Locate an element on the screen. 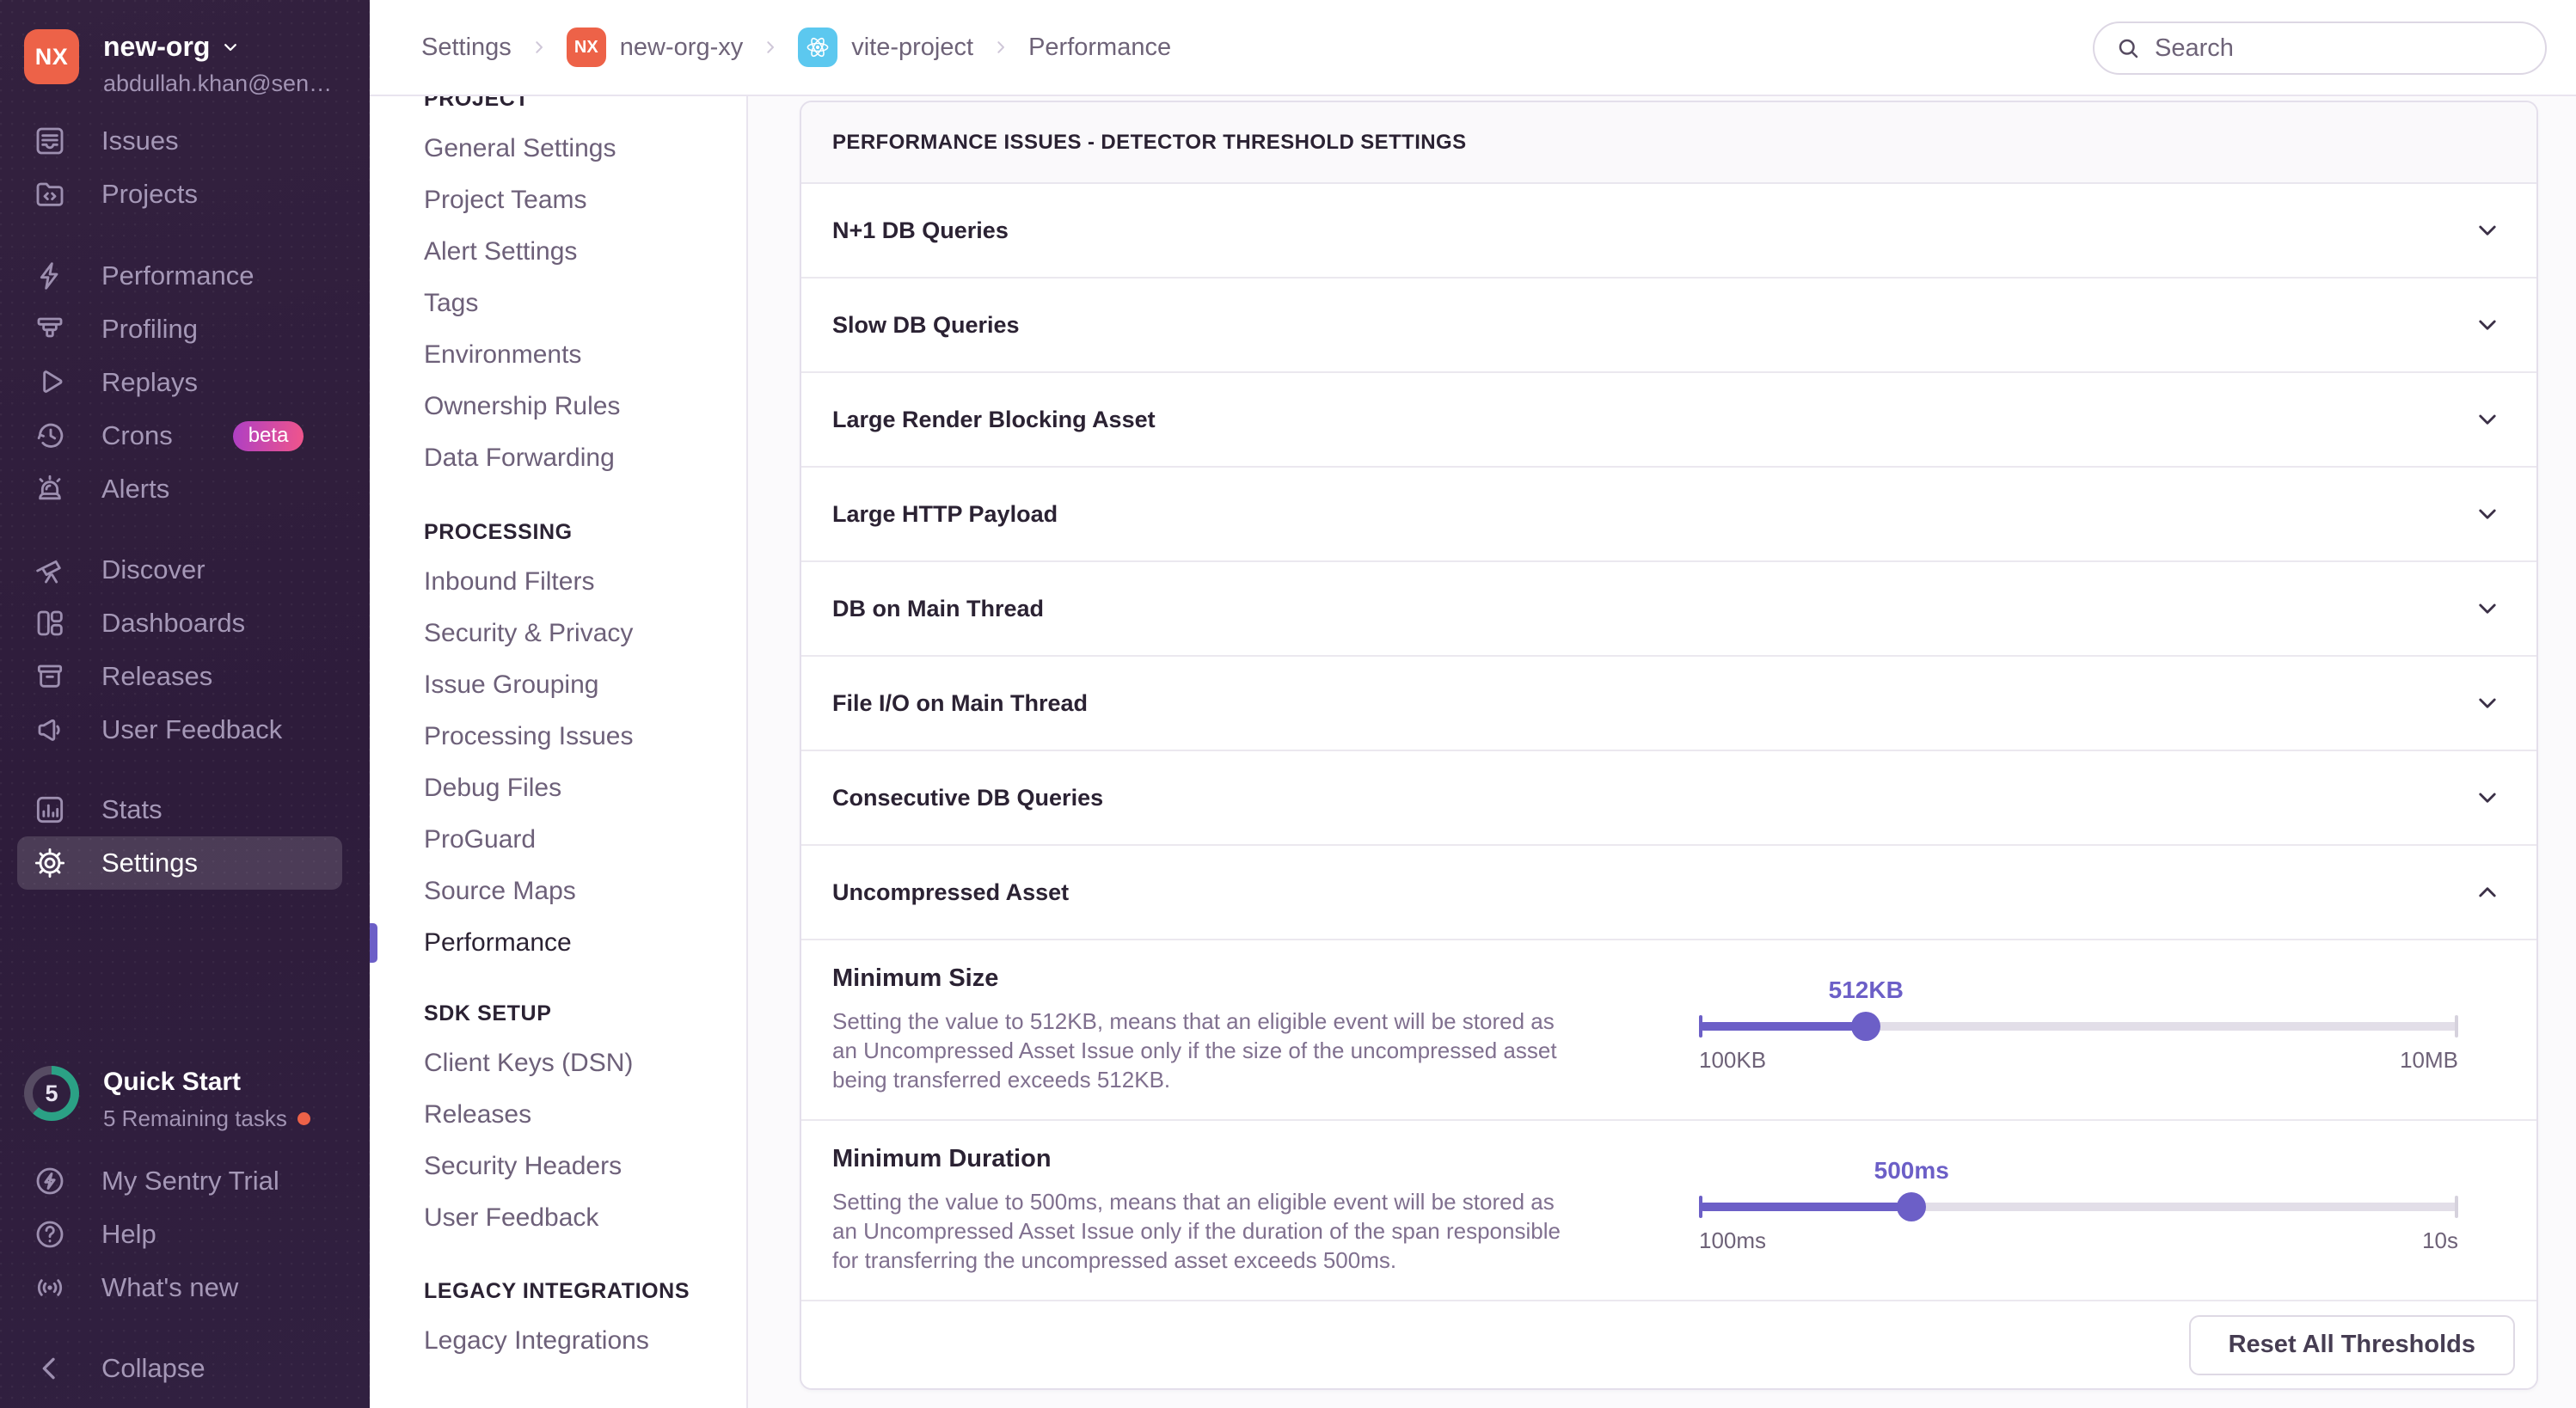  detector-label: Large HTTP Payload is located at coordinates (945, 513).